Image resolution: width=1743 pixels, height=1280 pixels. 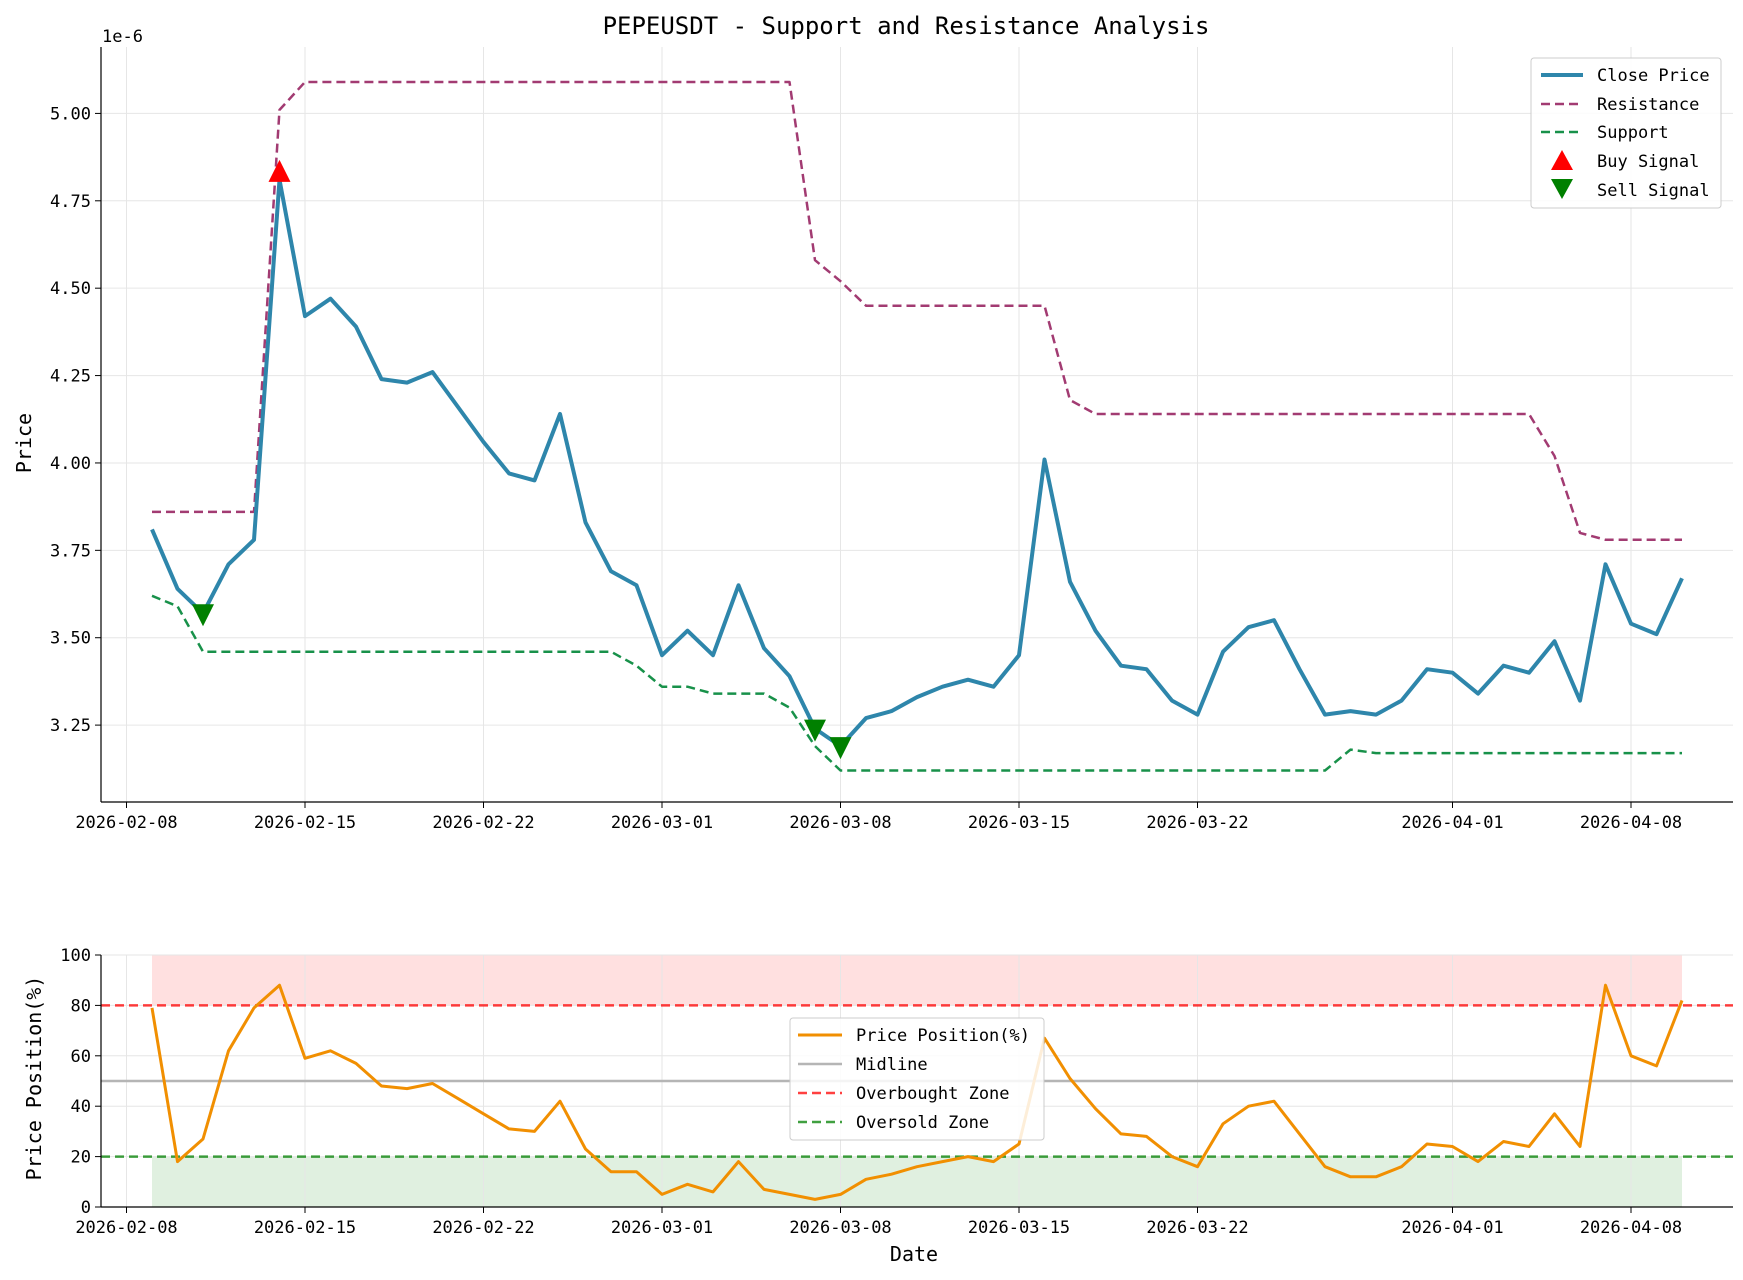 What do you see at coordinates (70, 464) in the screenshot?
I see `y-tick-label: 4.00` at bounding box center [70, 464].